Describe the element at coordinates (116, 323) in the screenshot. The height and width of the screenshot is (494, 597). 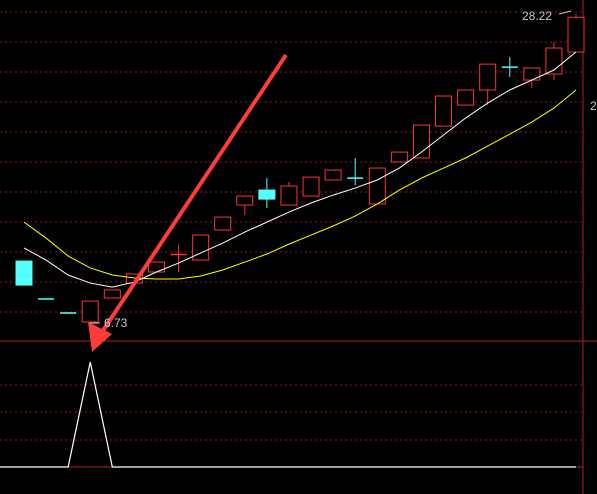
I see `low-label: 6.73` at that location.